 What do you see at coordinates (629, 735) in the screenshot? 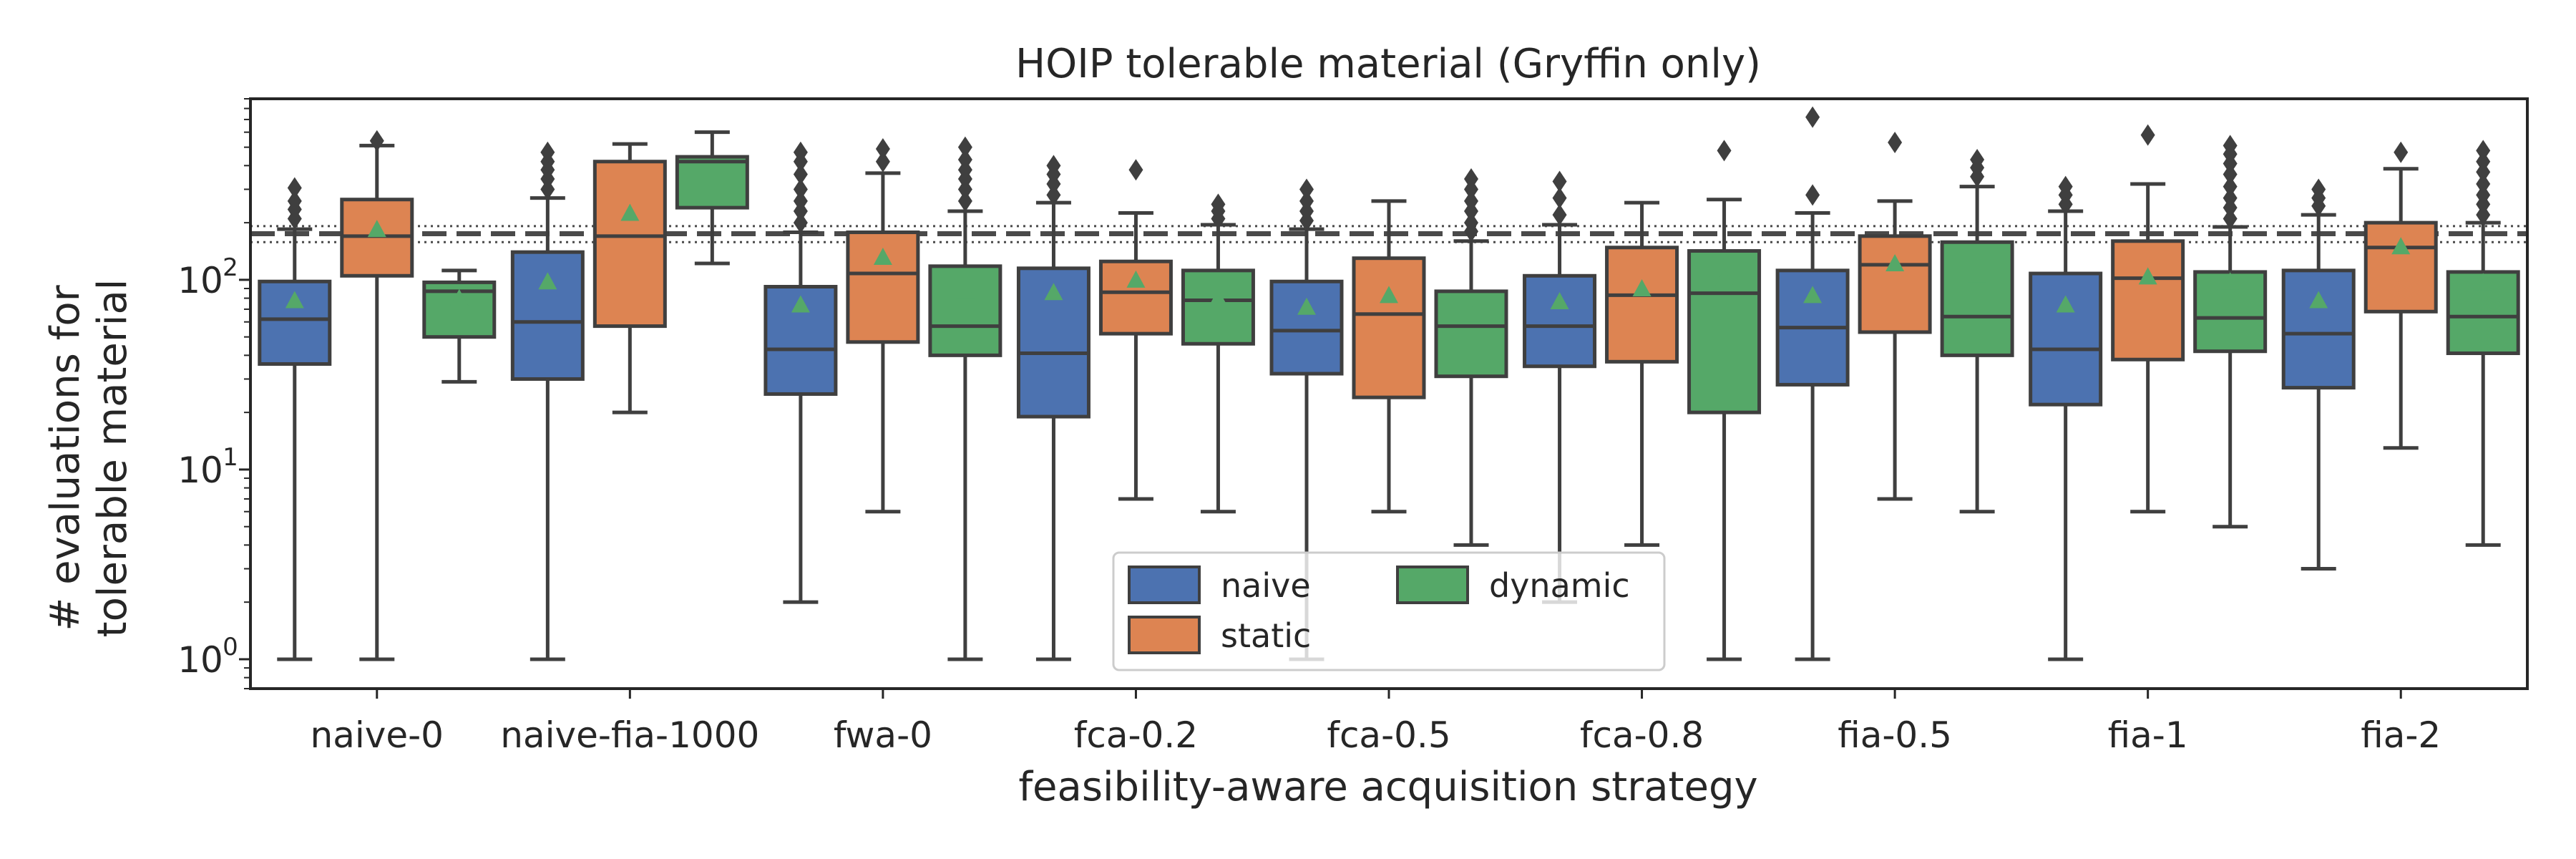
I see `x-tick-label-naive-fia-1000: naive-fia-1000` at bounding box center [629, 735].